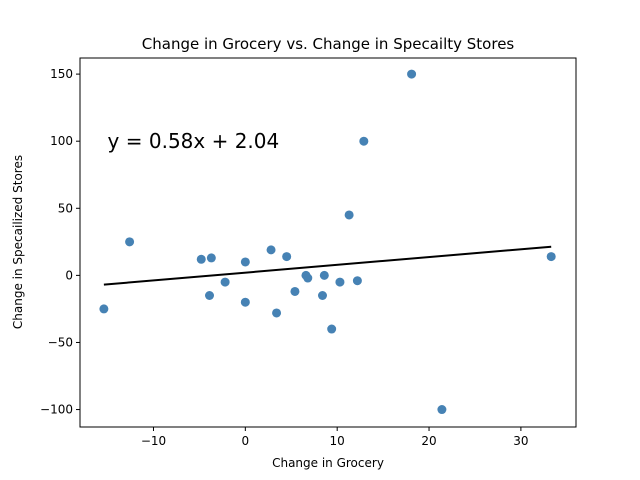  Describe the element at coordinates (328, 463) in the screenshot. I see `x-axis-label: Change in Grocery` at that location.